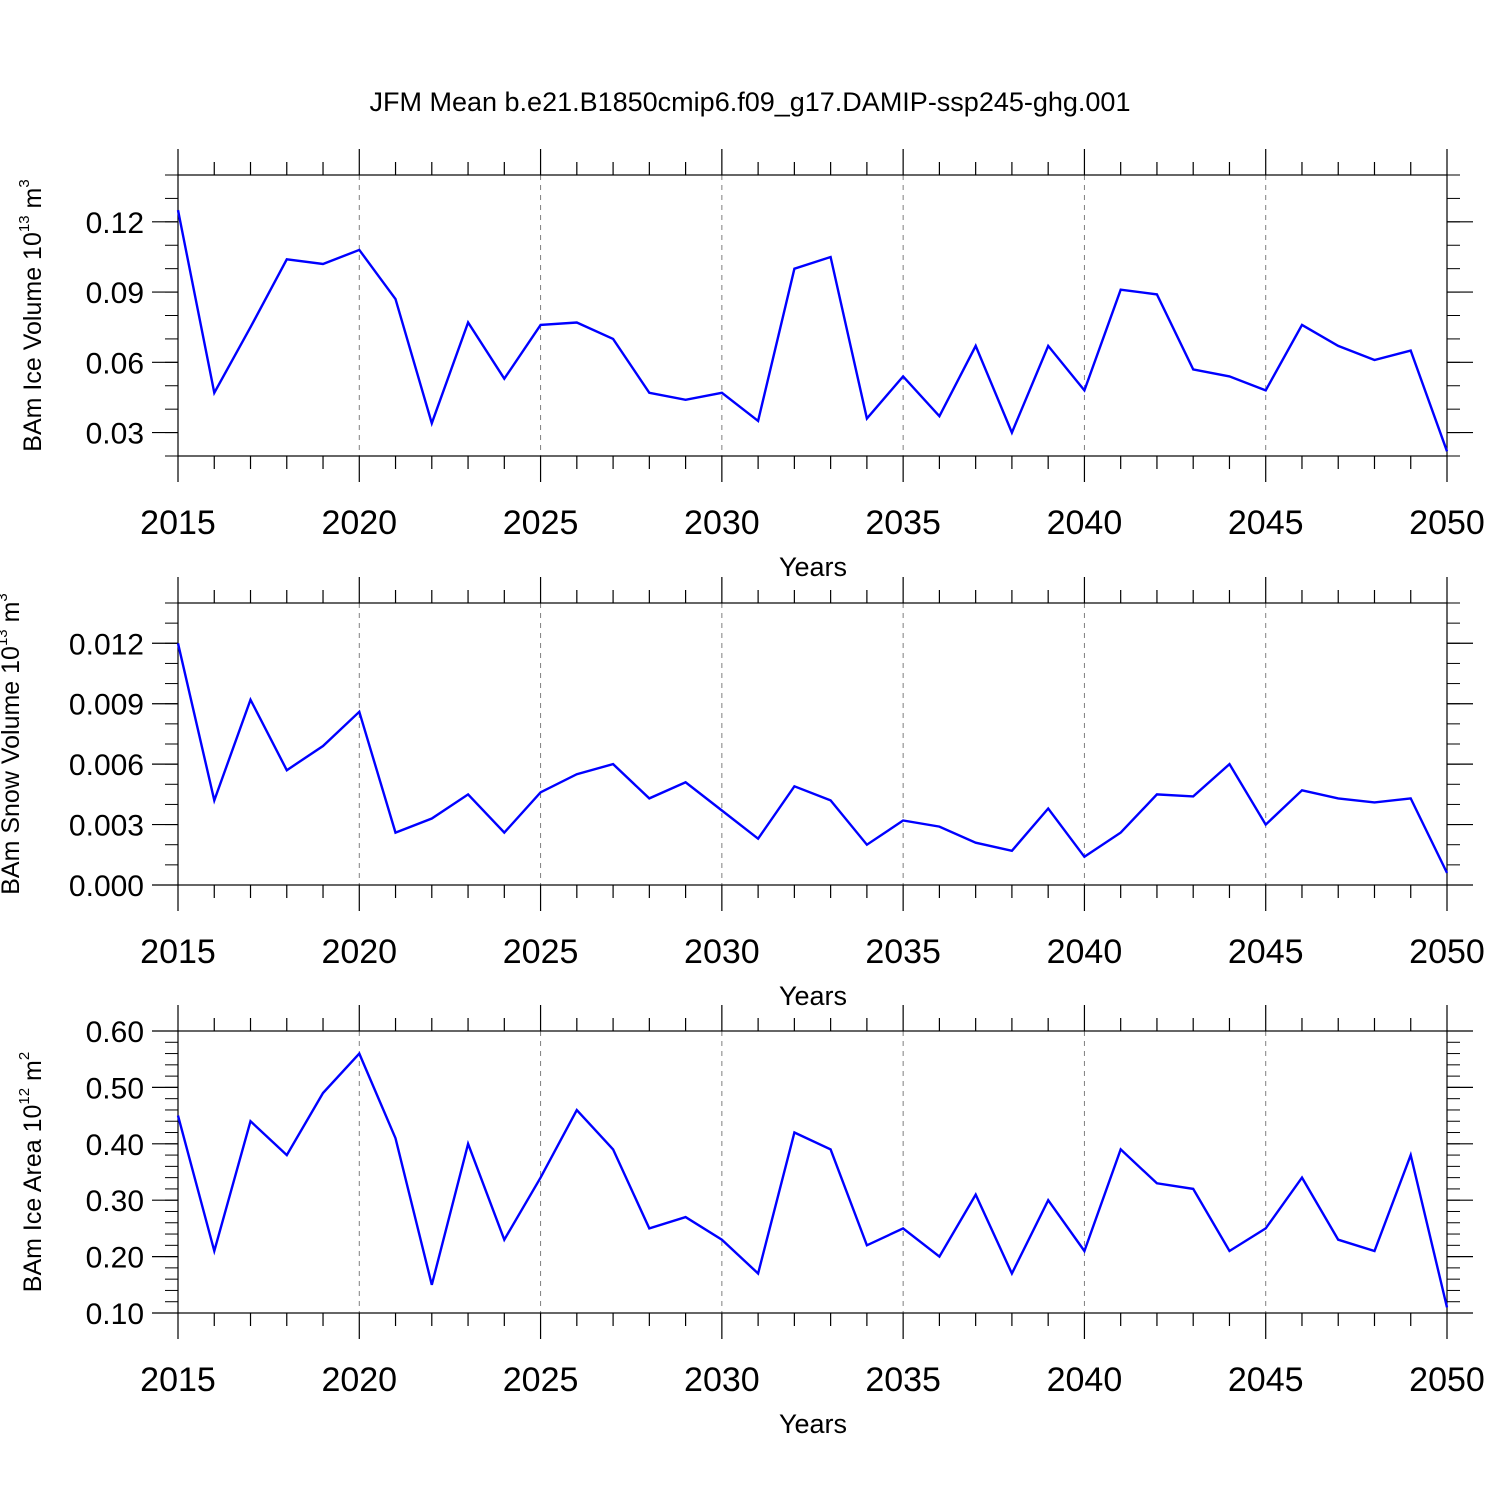 This screenshot has height=1500, width=1500. I want to click on y-tick-label: 0.30, so click(115, 1201).